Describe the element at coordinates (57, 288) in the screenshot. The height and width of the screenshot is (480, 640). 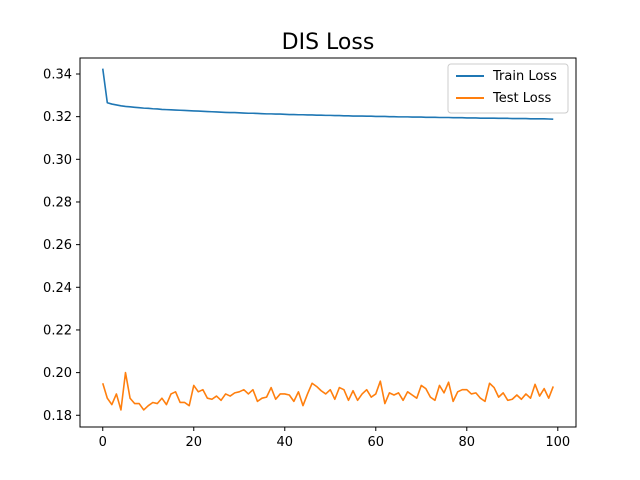
I see `y-tick-label: 0.24` at that location.